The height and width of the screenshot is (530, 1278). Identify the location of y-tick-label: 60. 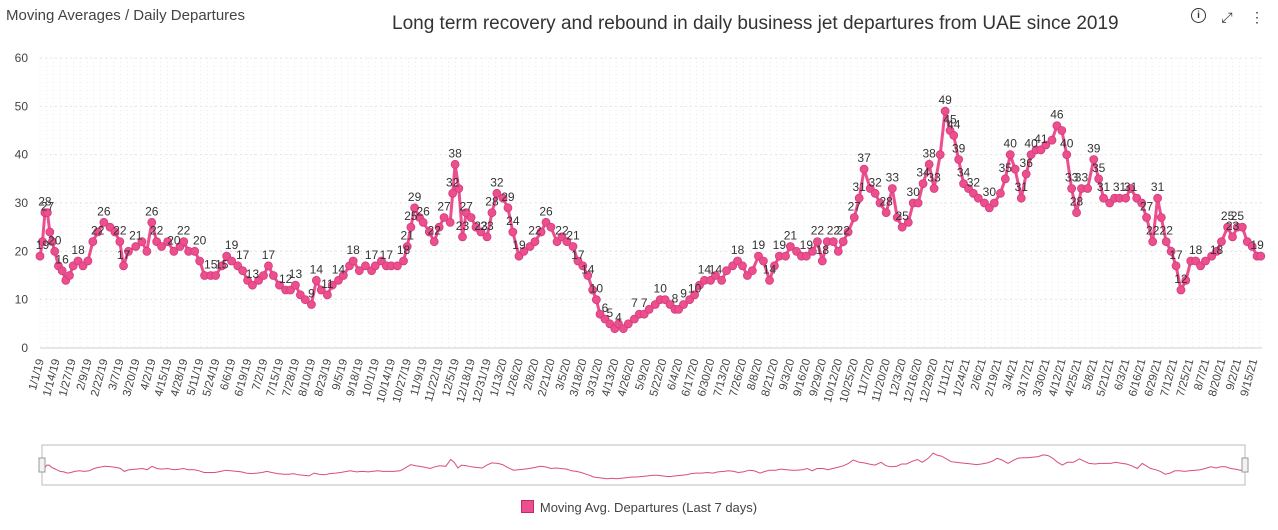
(22, 58).